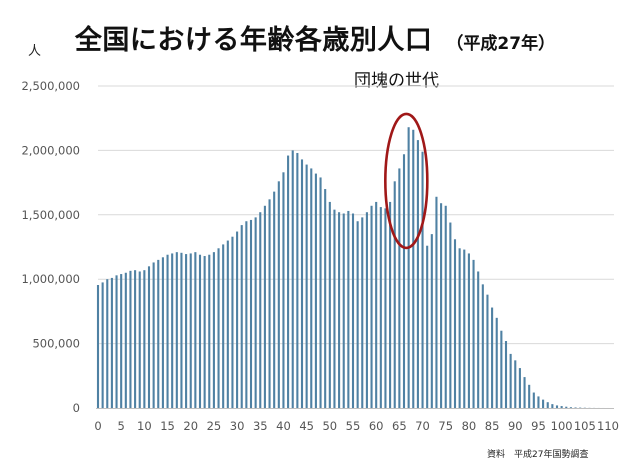 This screenshot has width=630, height=473. I want to click on x-tick-label: 35, so click(260, 426).